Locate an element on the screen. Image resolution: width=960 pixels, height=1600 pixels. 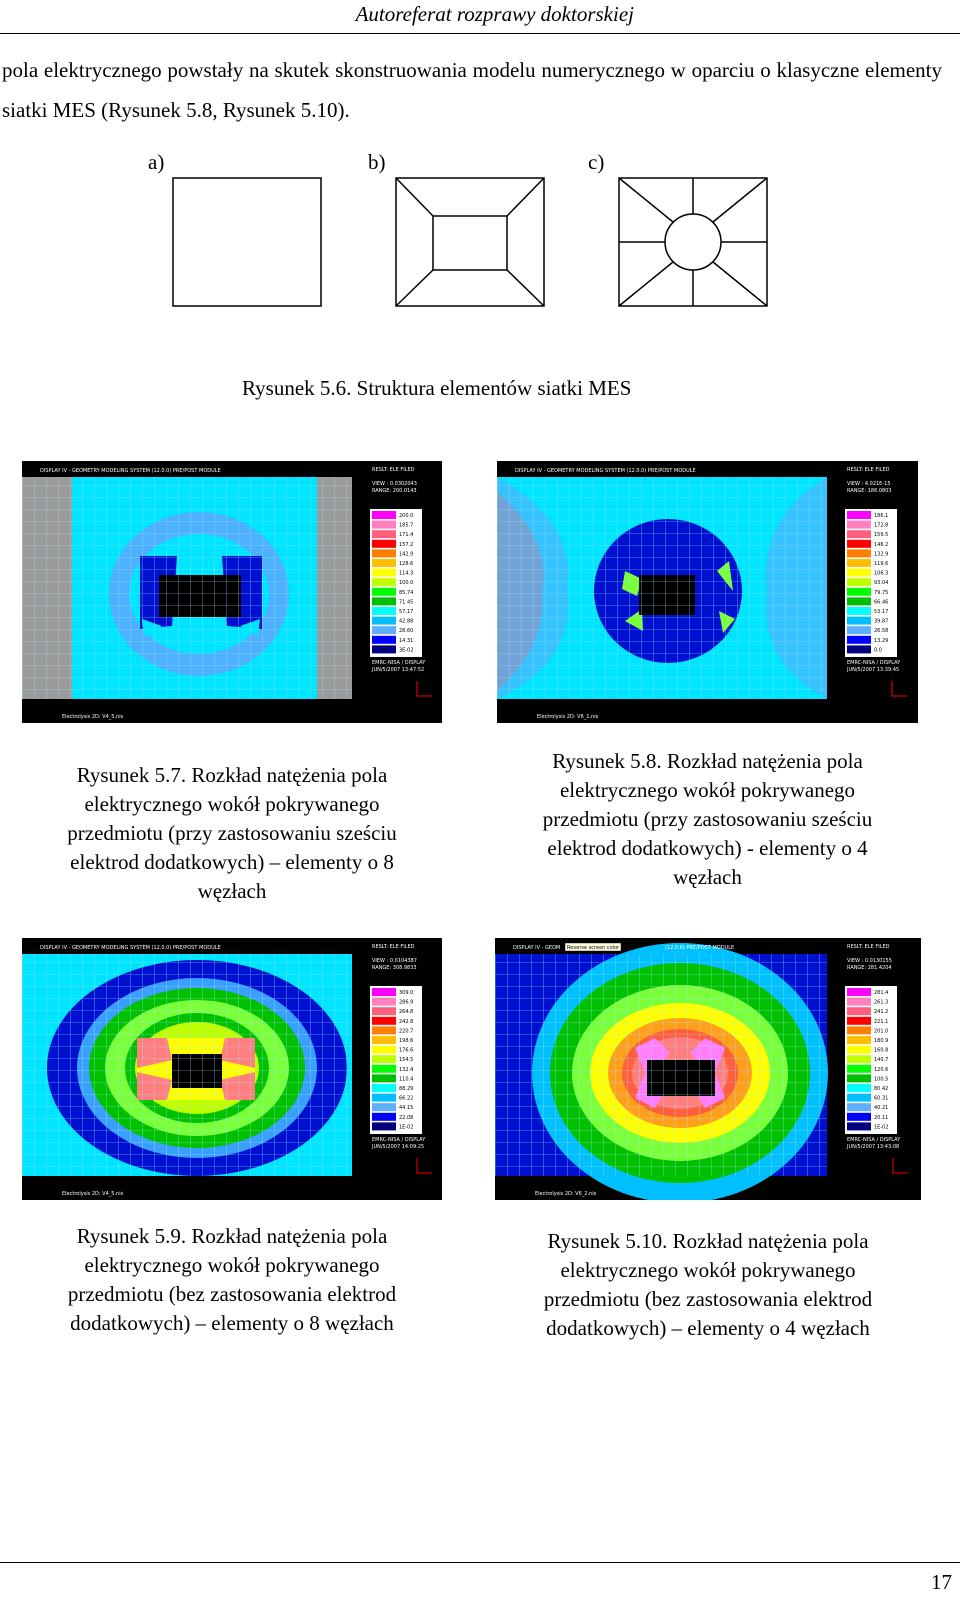
scale-label: 146.2 is located at coordinates (881, 545).